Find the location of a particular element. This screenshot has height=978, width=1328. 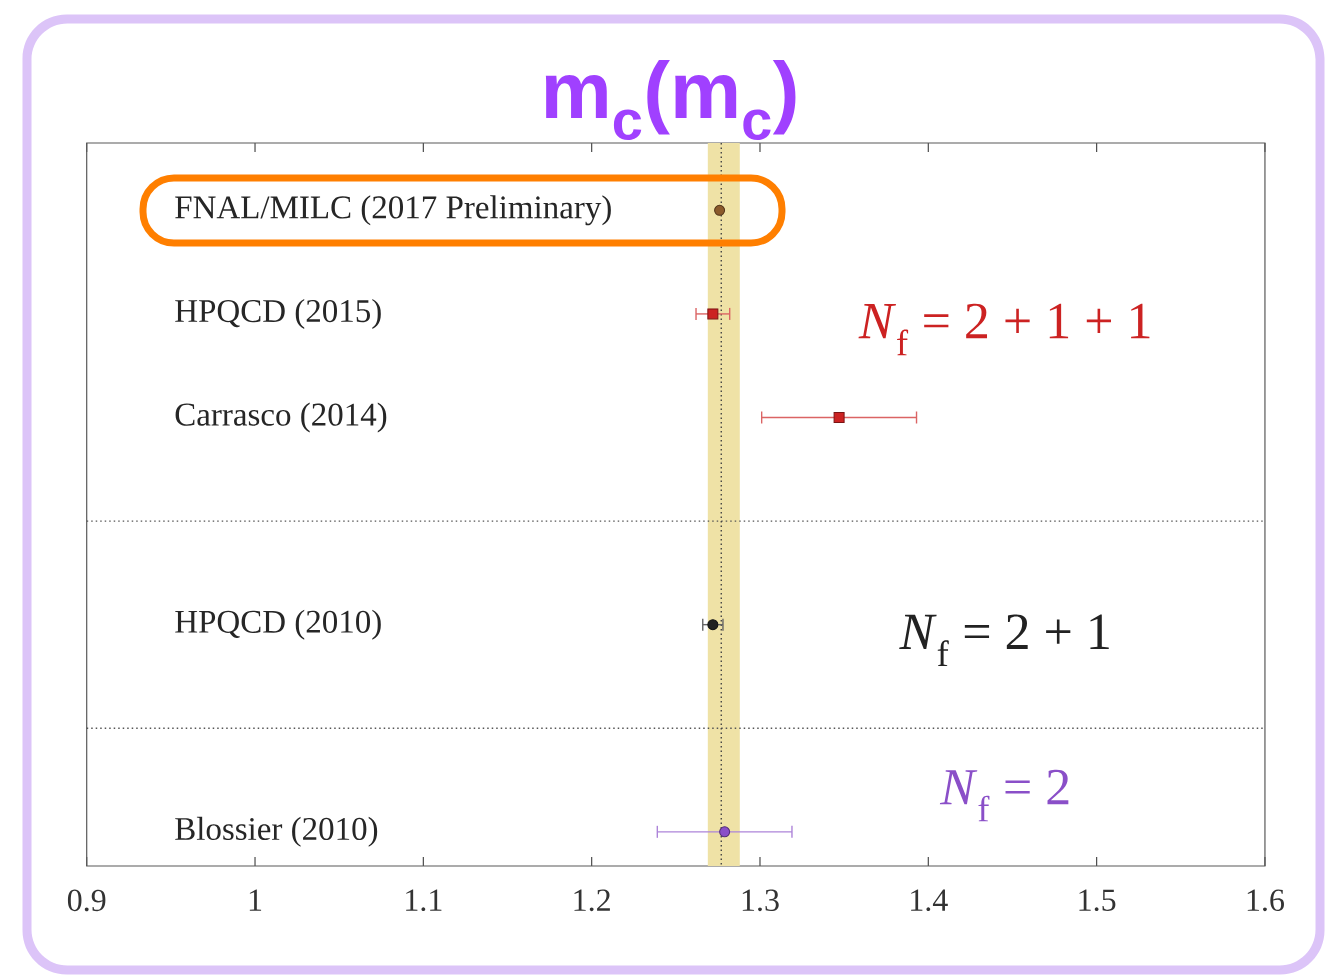

text: N$_{f}$ = 2 + 1 is located at coordinates (1004, 640).